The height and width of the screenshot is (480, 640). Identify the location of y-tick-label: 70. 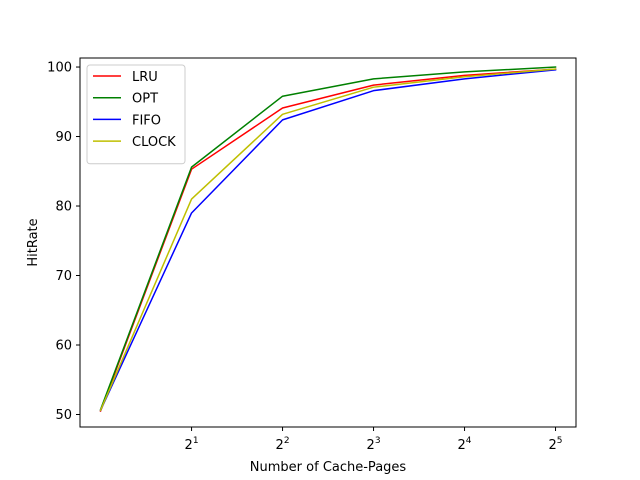
(63, 276).